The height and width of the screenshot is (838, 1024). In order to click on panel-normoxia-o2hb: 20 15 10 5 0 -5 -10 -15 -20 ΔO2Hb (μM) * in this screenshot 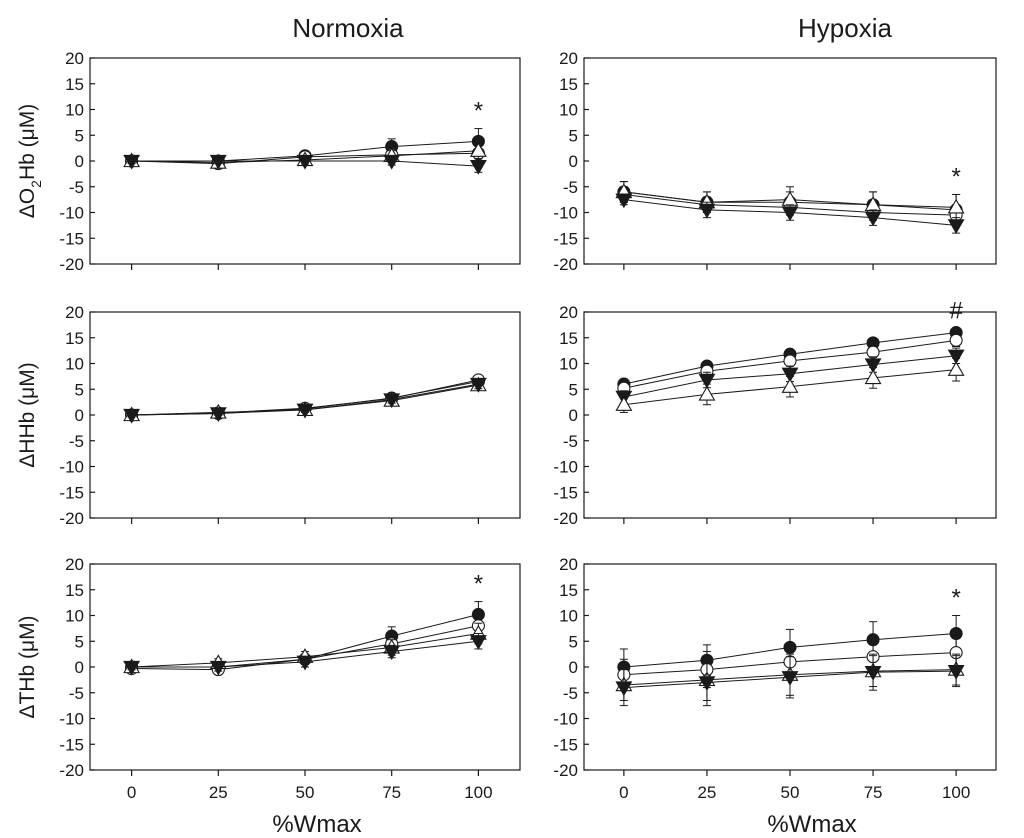, I will do `click(268, 161)`.